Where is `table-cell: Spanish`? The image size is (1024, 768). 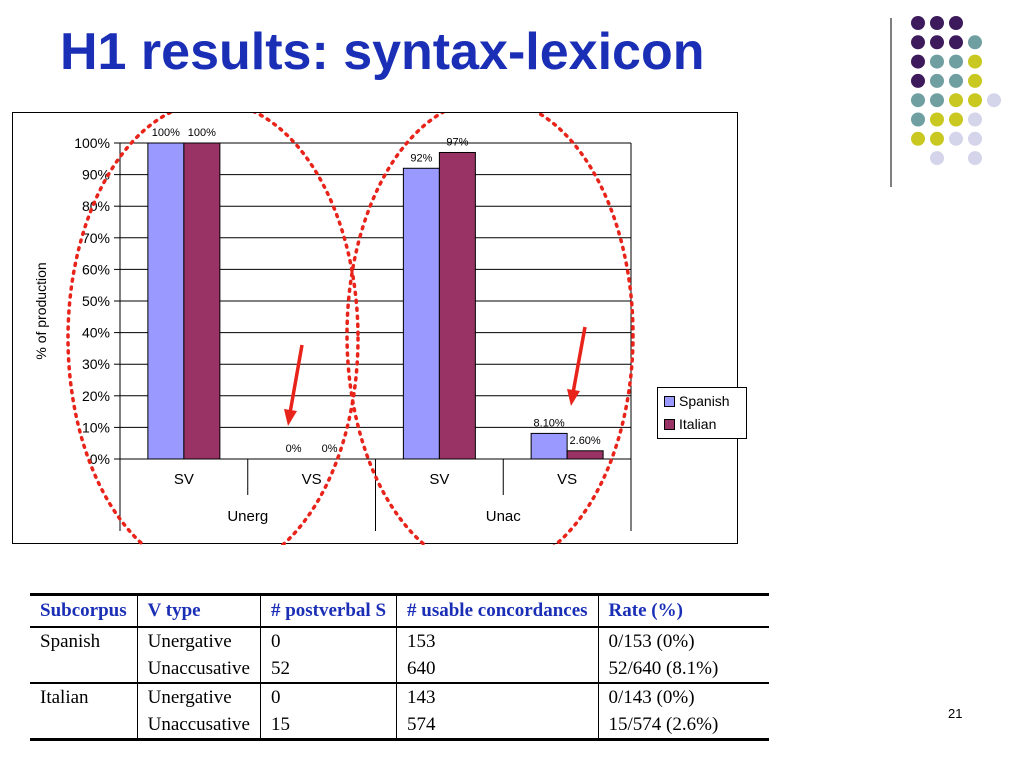
table-cell: Spanish is located at coordinates (70, 641).